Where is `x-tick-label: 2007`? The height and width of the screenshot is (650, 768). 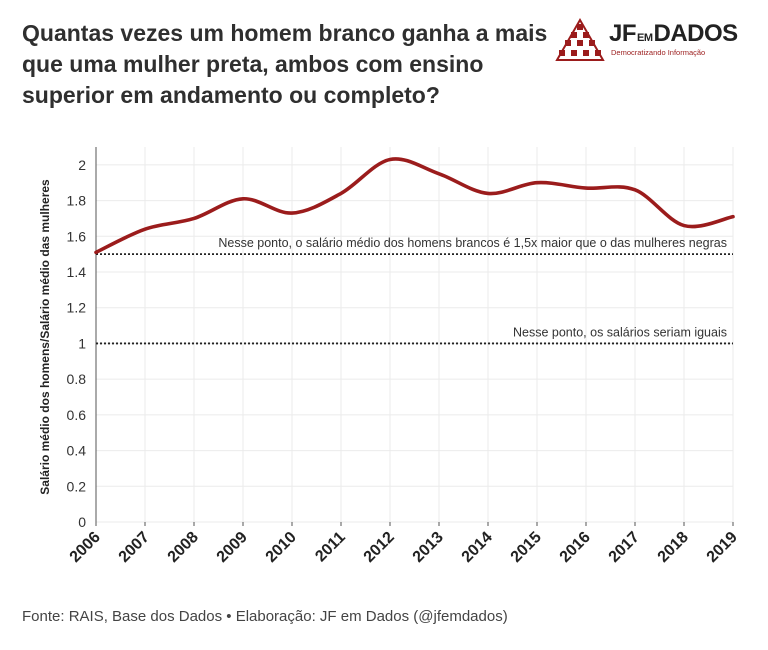 x-tick-label: 2007 is located at coordinates (134, 547).